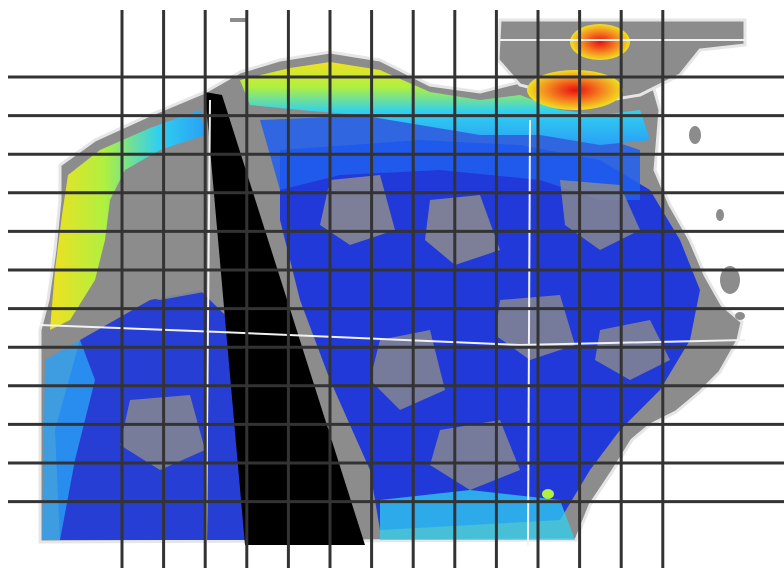 This screenshot has width=784, height=570. What do you see at coordinates (450, 157) in the screenshot?
I see `deep-water-field` at bounding box center [450, 157].